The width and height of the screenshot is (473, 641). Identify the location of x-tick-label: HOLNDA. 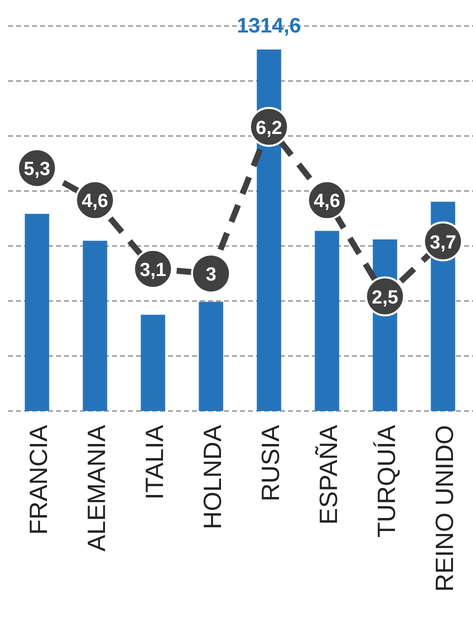
(213, 477).